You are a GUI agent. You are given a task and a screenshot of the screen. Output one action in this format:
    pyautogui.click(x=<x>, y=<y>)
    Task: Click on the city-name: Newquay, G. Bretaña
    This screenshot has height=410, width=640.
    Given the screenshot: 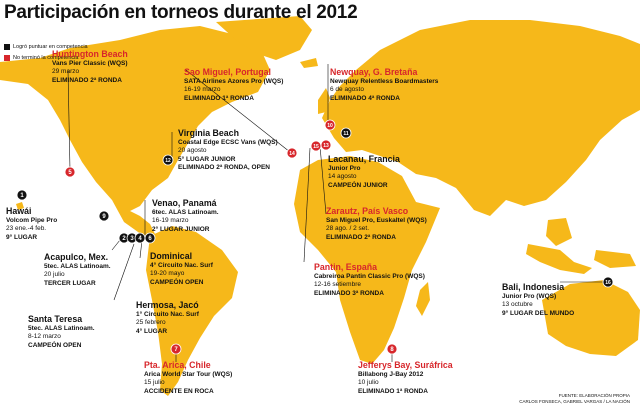 What is the action you would take?
    pyautogui.click(x=374, y=72)
    